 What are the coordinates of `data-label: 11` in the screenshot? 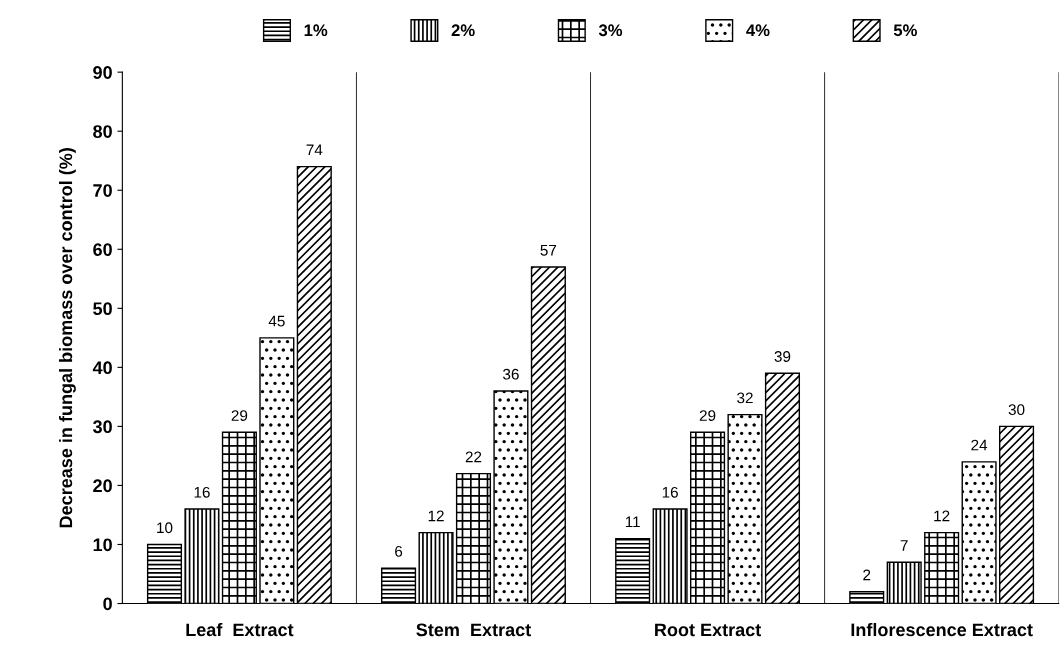 It's located at (632, 522).